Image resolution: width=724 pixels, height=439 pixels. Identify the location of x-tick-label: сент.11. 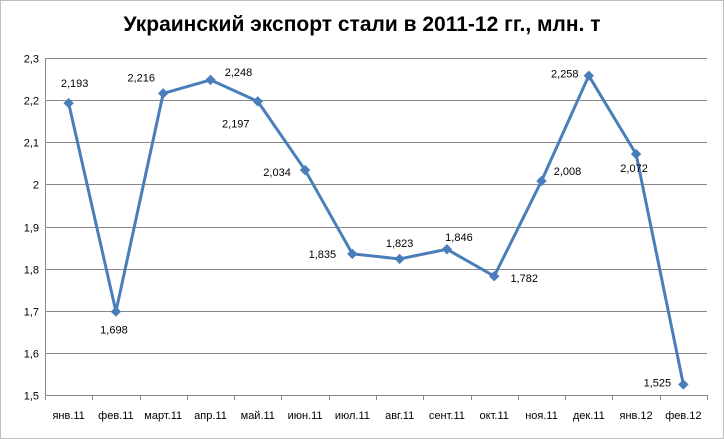
(447, 416).